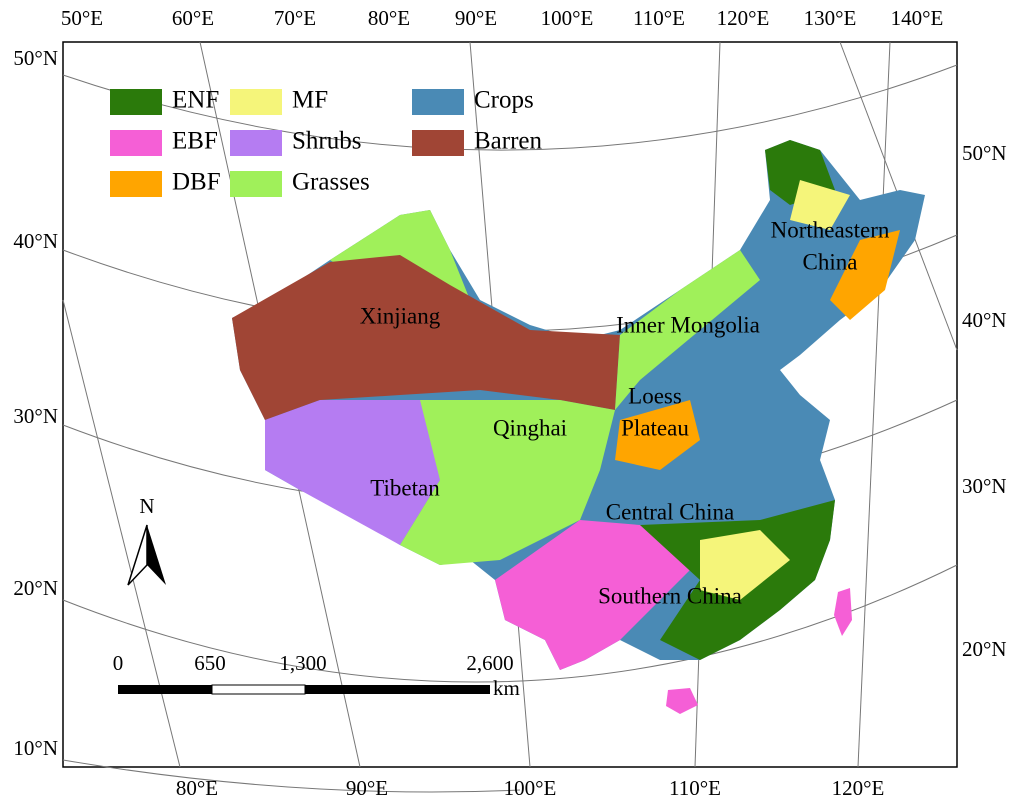  I want to click on scale-bar, so click(304, 689).